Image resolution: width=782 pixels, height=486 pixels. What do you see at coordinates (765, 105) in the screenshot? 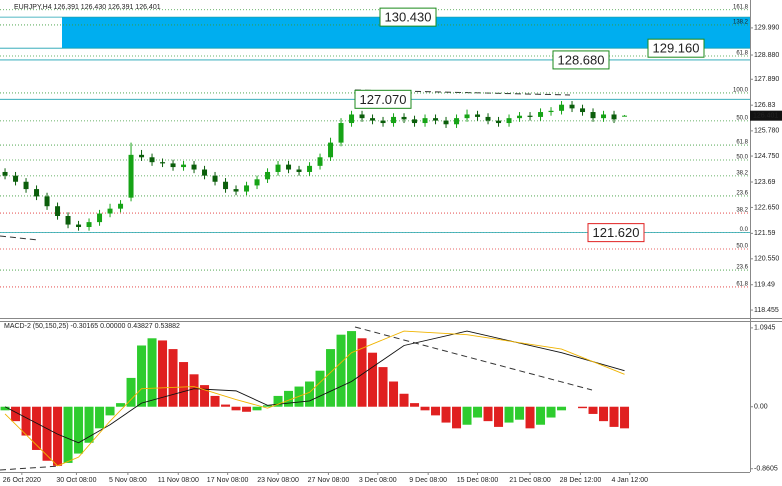
I see `y-tick-label: 126.83` at bounding box center [765, 105].